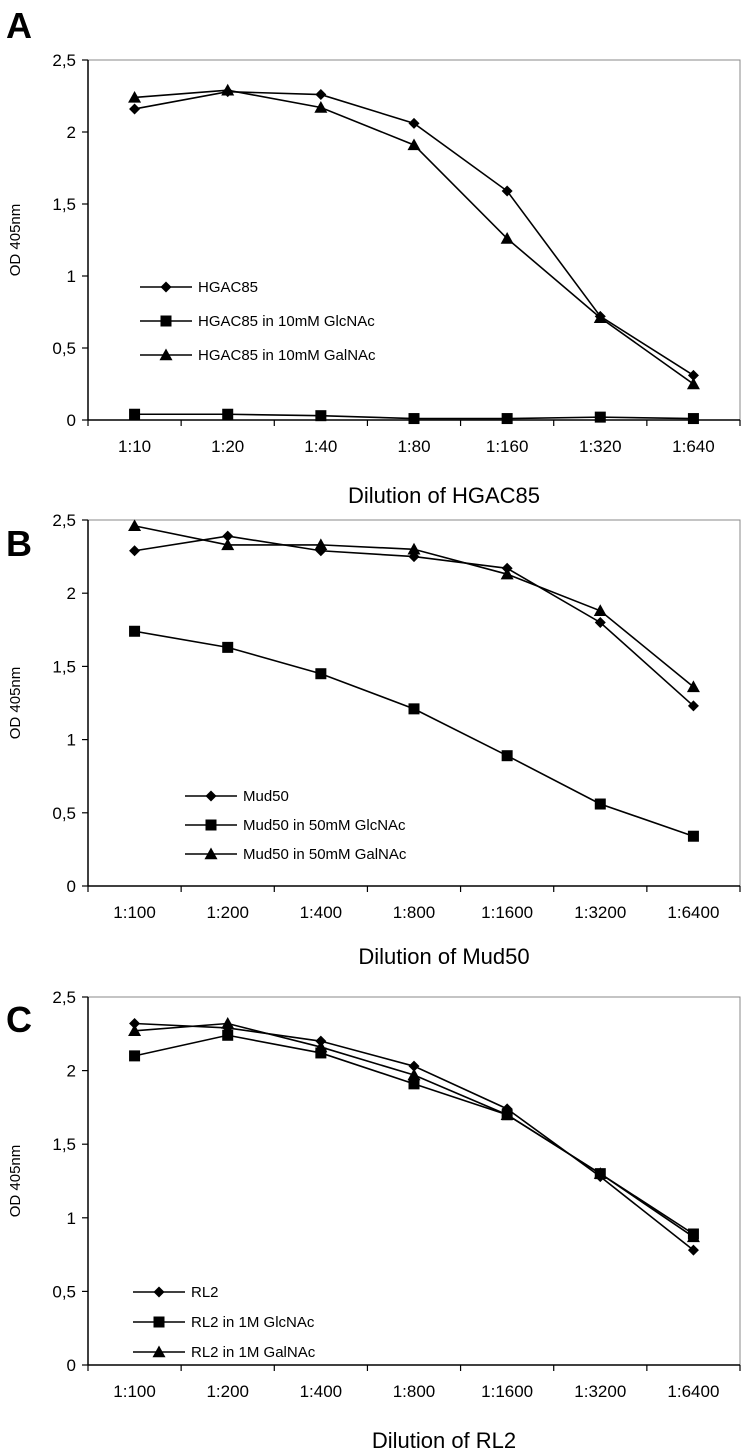  Describe the element at coordinates (253, 1352) in the screenshot. I see `panel-c-legend-label: RL2 in 1M GalNAc` at that location.